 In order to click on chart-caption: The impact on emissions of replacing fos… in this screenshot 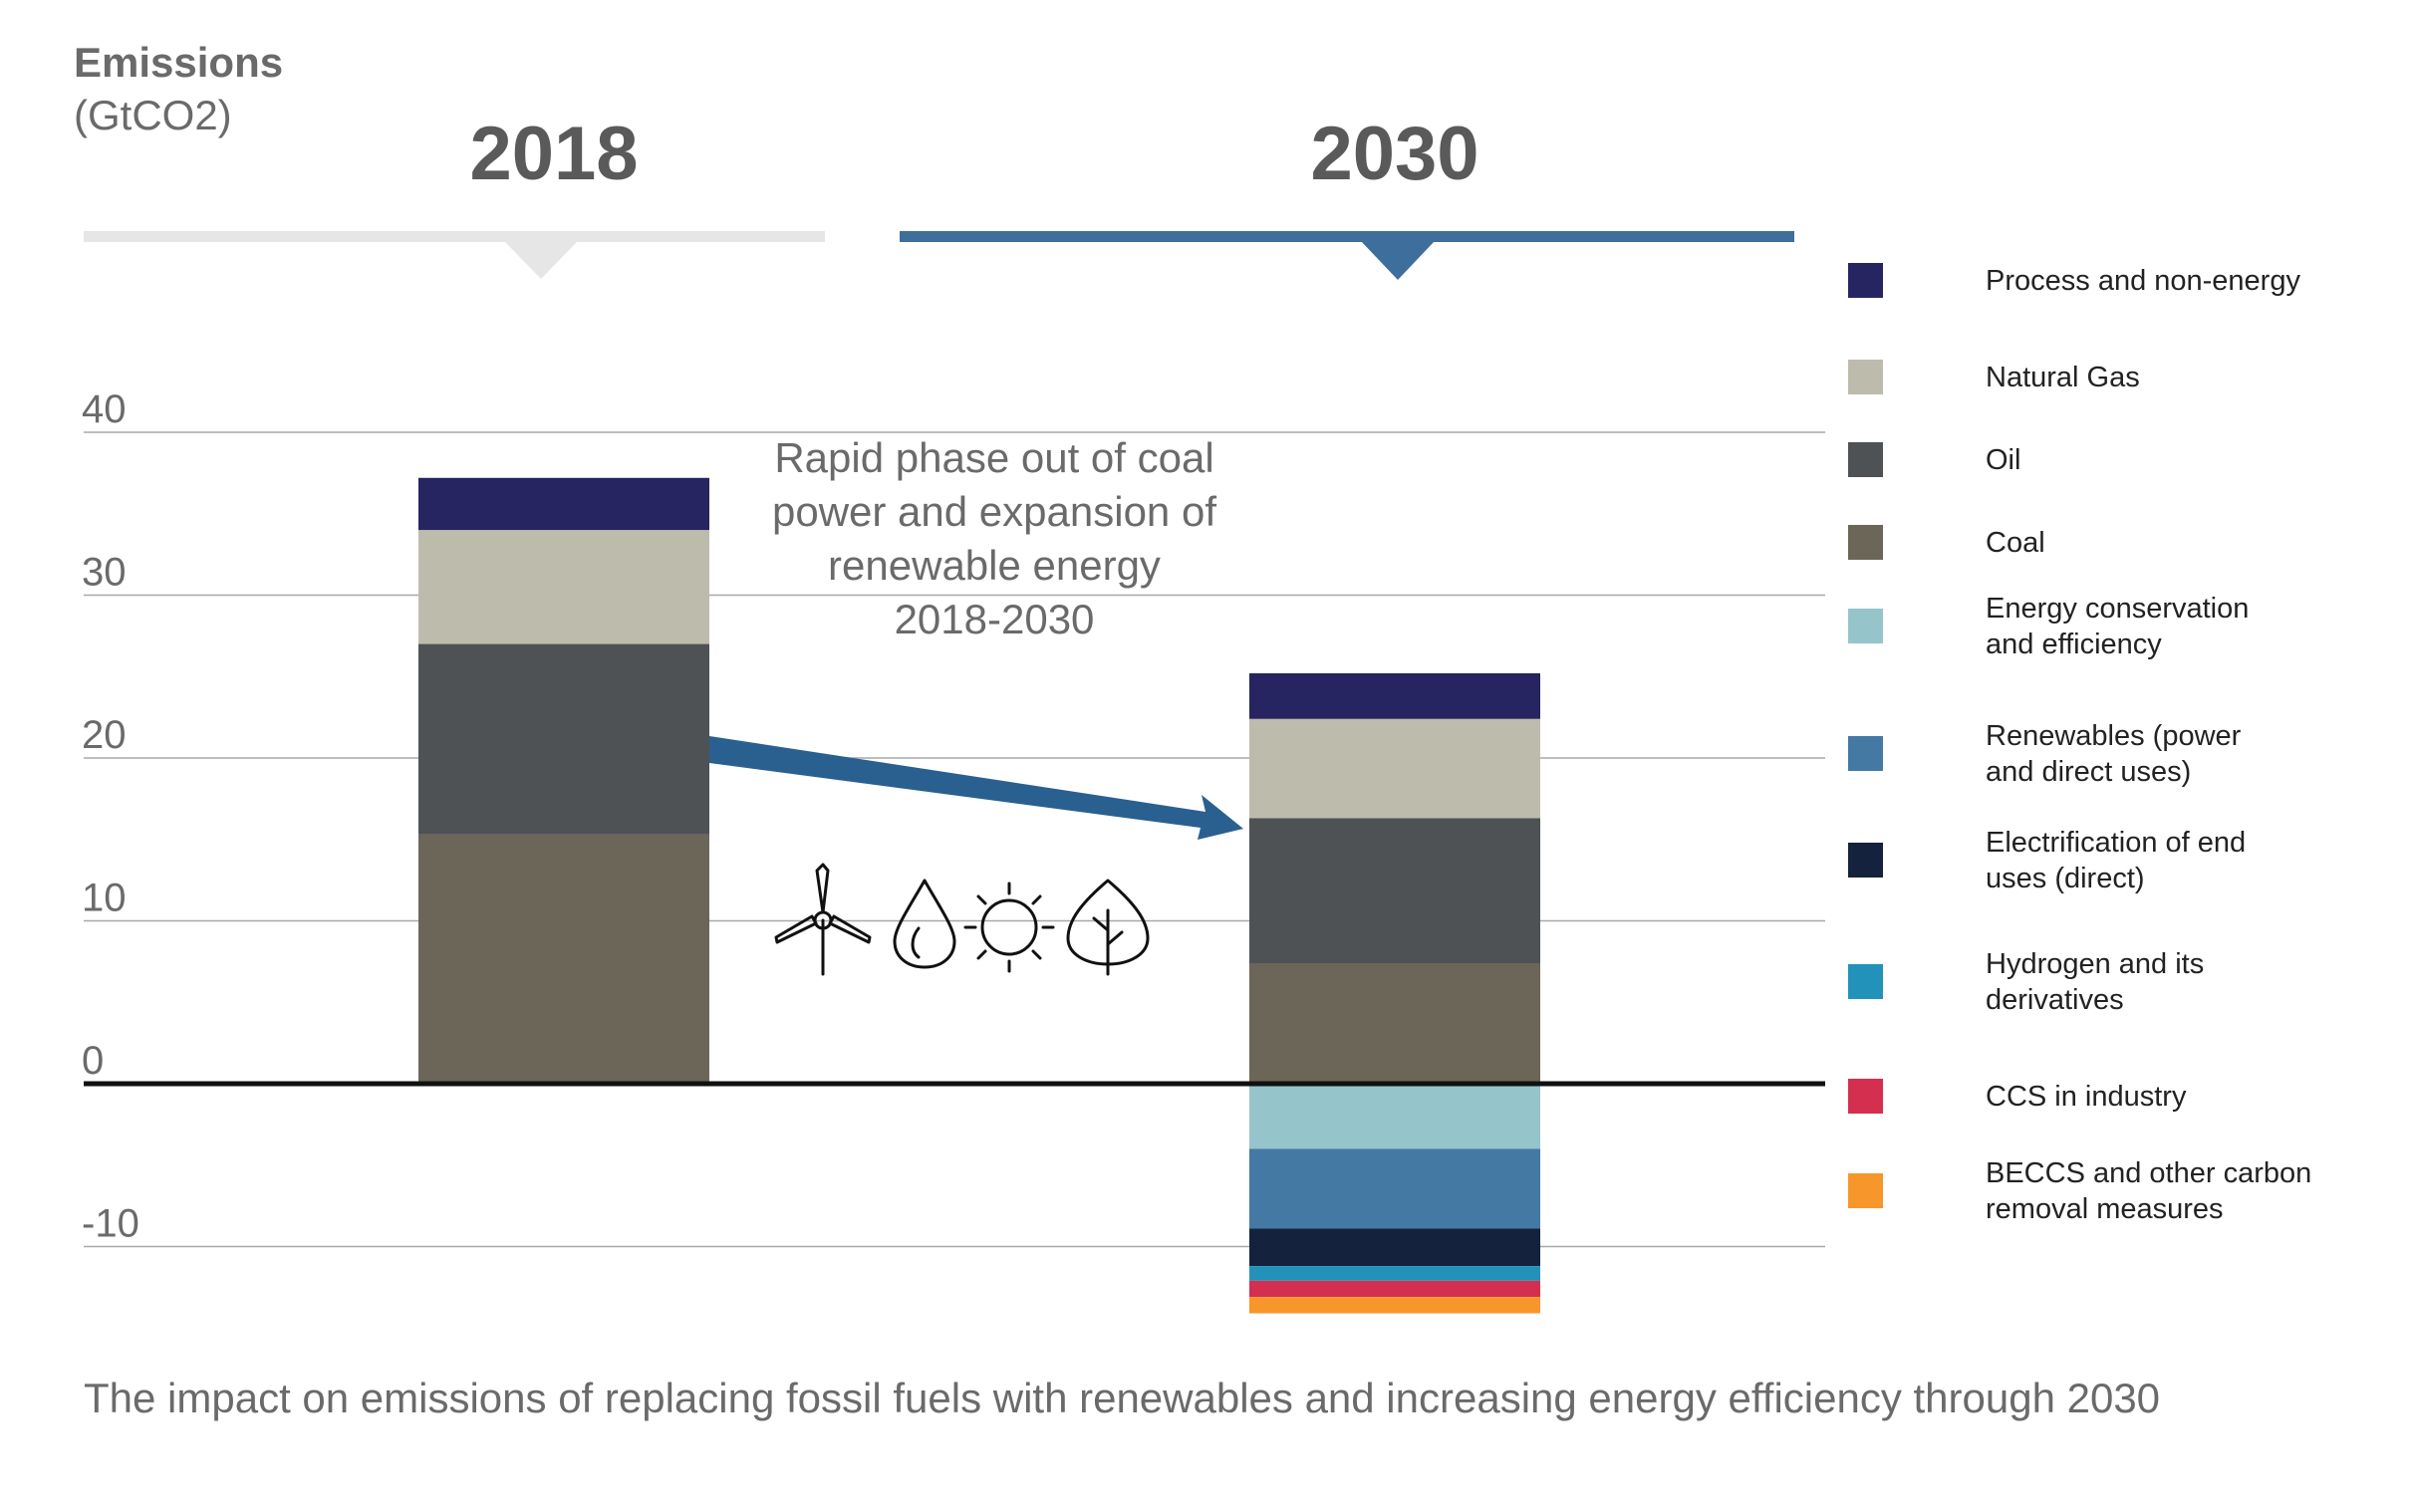, I will do `click(1122, 1398)`.